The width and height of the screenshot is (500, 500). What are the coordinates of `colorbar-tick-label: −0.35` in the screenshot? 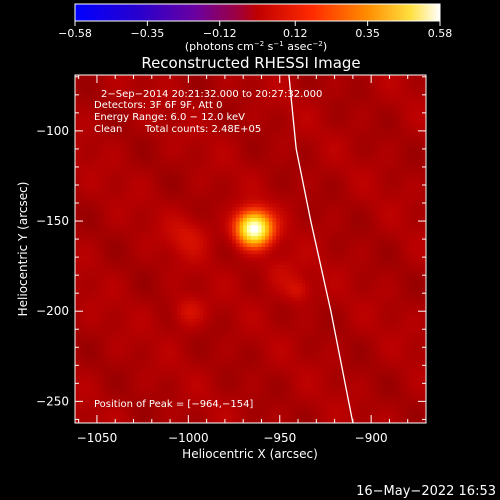 It's located at (148, 33).